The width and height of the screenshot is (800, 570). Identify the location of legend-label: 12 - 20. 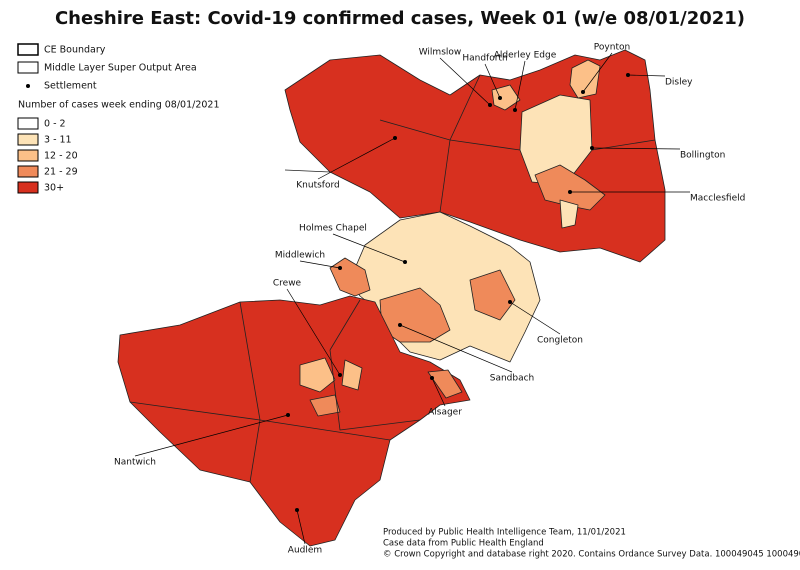
(61, 156).